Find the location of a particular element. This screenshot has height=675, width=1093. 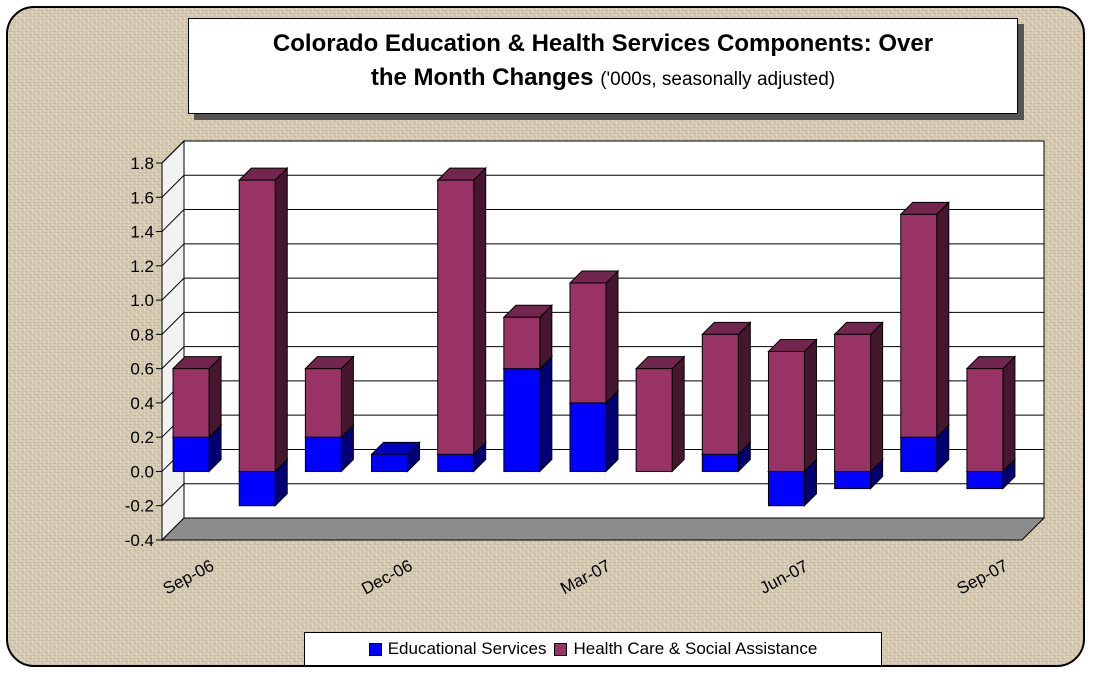

y-tick-label: 0.8 is located at coordinates (142, 334).